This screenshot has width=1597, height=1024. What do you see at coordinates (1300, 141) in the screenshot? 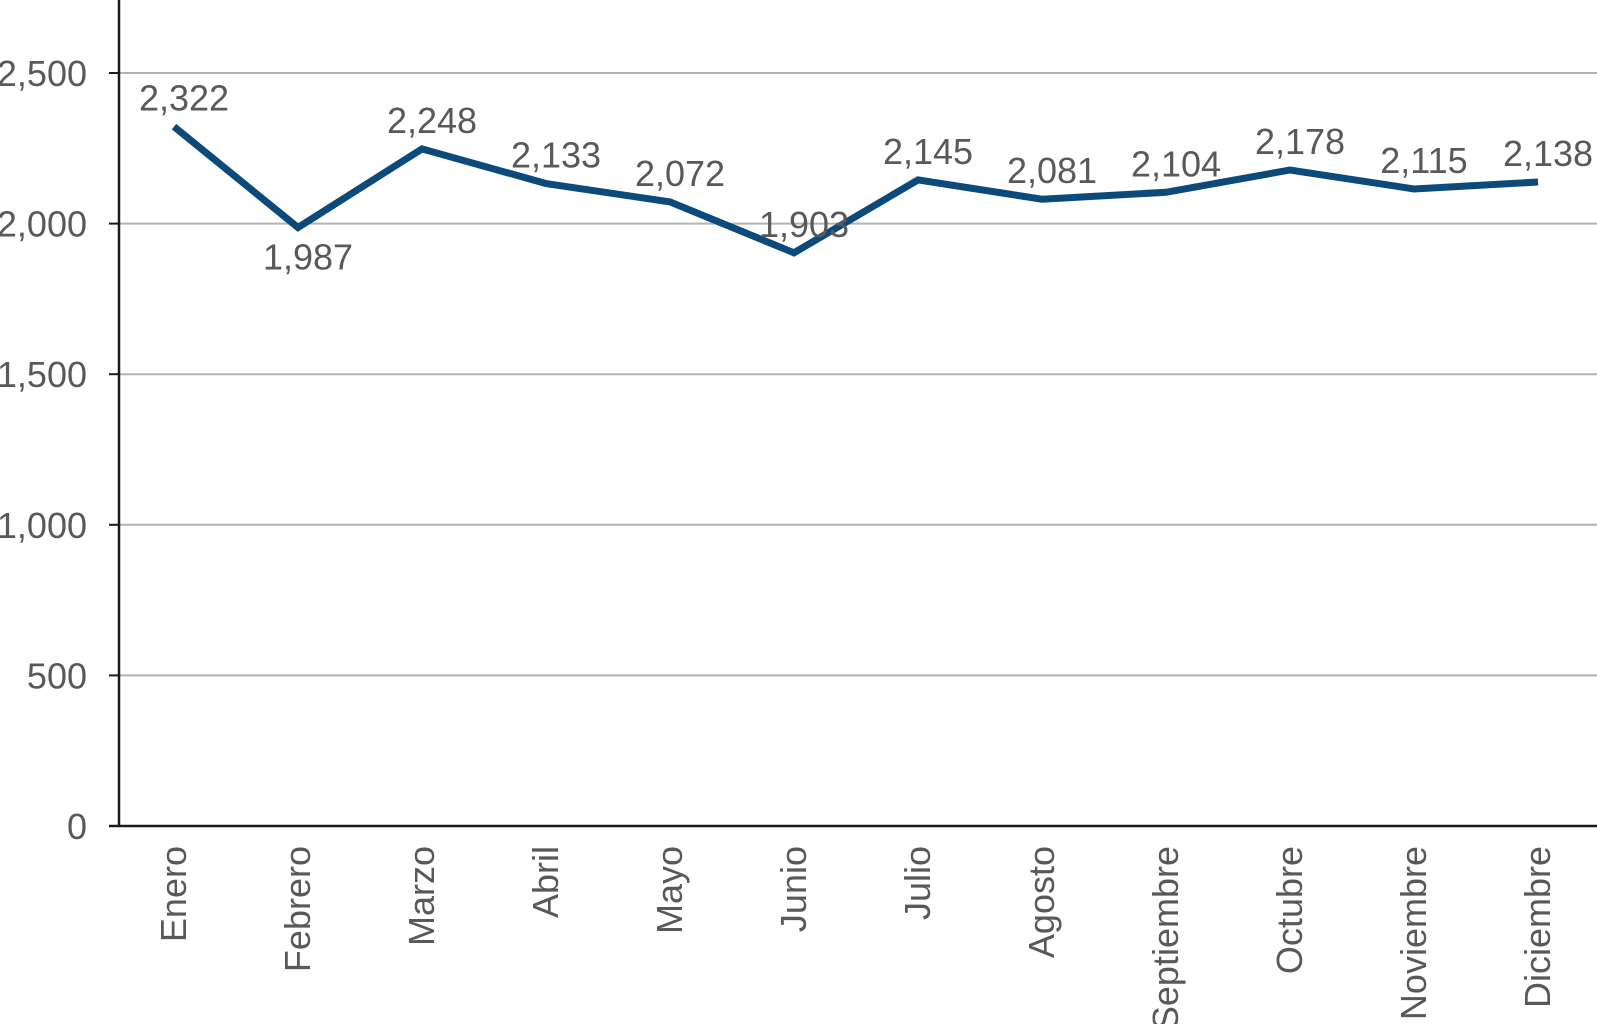
I see `data-label: 2,178` at bounding box center [1300, 141].